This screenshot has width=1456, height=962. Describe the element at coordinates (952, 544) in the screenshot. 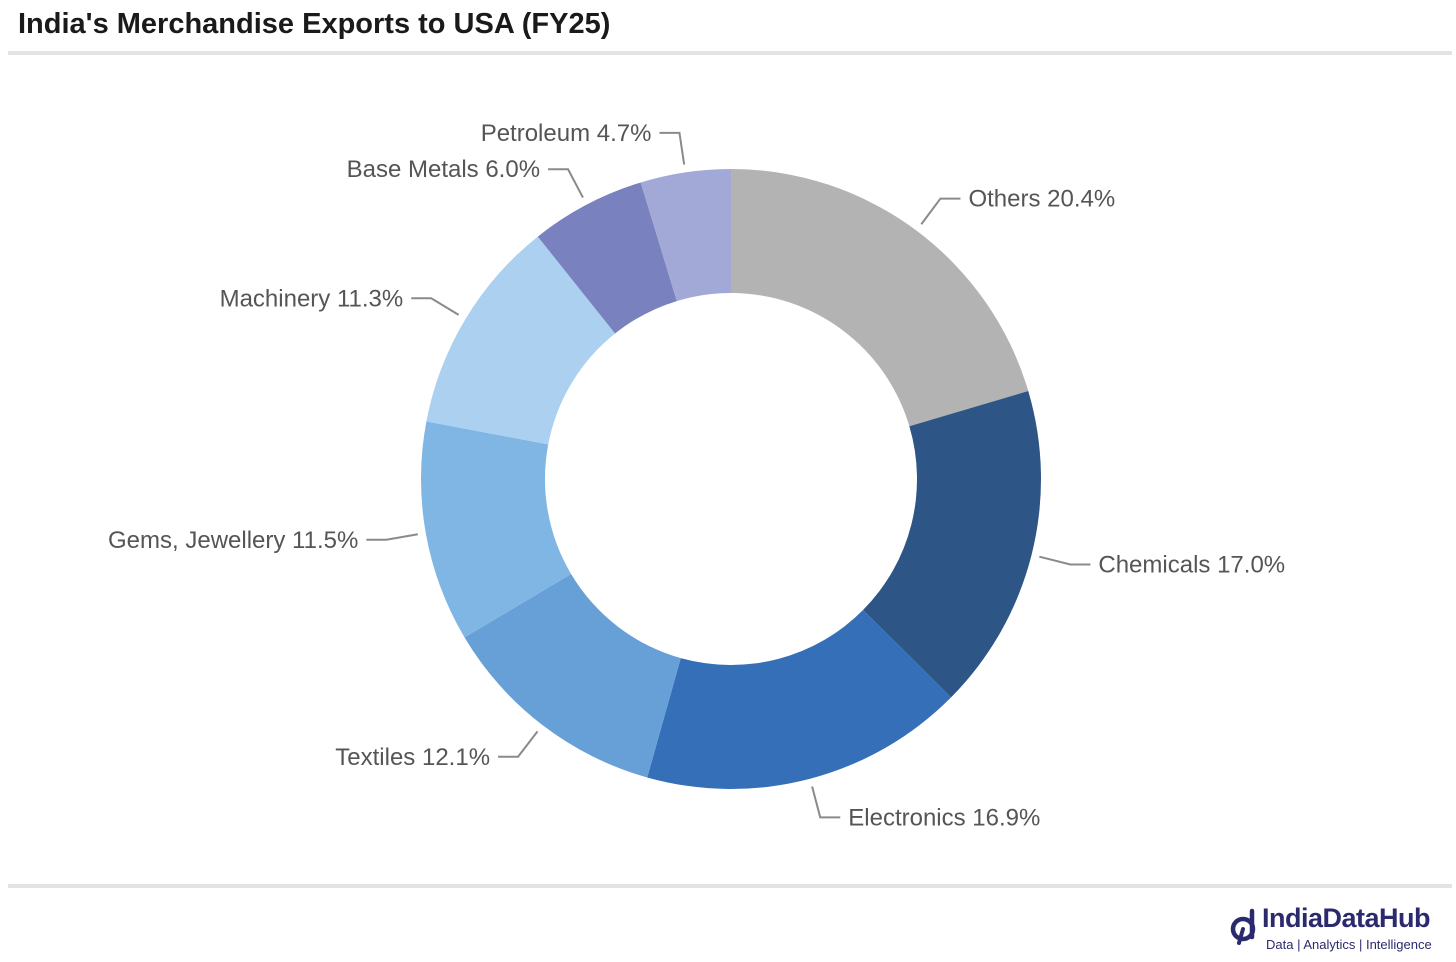

I see `slice-chemicals` at that location.